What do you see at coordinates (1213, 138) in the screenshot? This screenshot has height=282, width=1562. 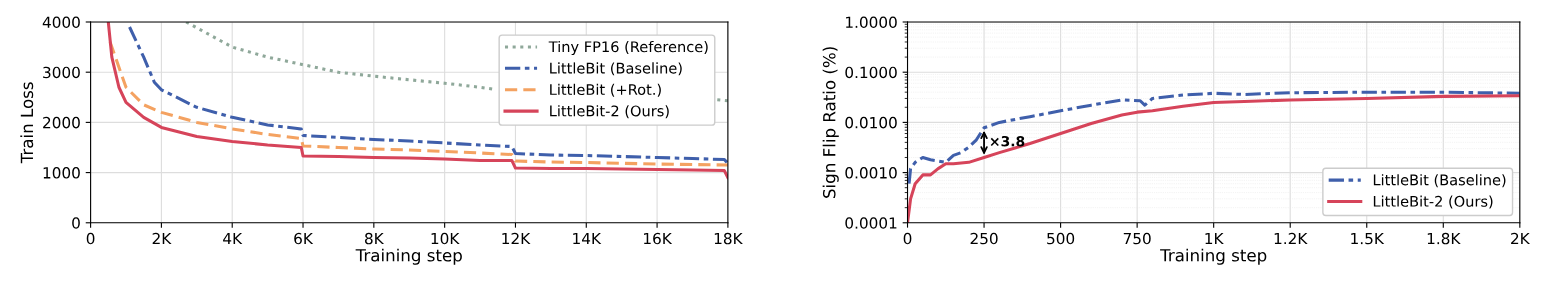 I see `line-series` at bounding box center [1213, 138].